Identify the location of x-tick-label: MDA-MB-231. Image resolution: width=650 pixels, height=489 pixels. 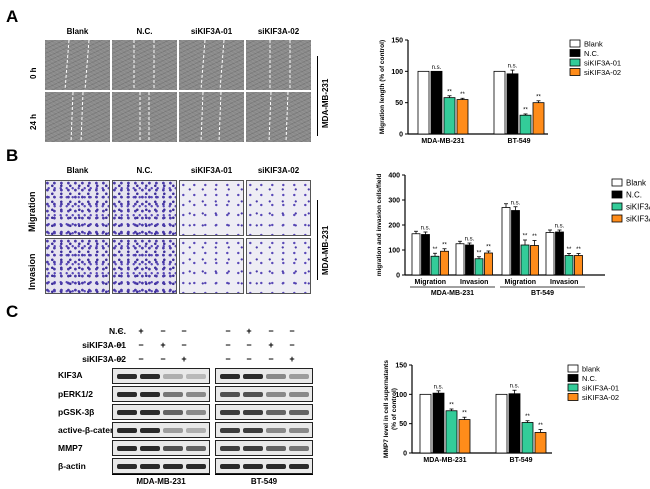
(444, 460).